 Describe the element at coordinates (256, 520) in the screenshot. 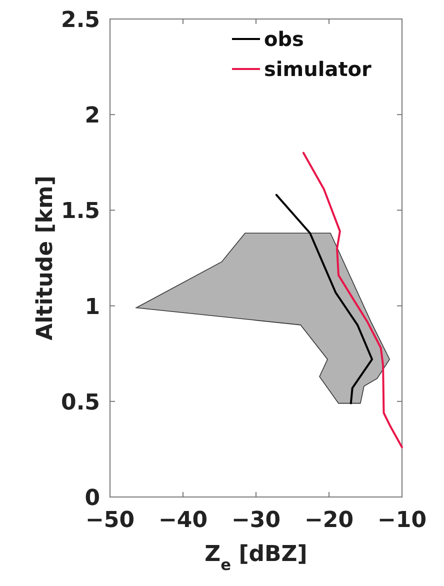

I see `x-tick-label: −30` at that location.